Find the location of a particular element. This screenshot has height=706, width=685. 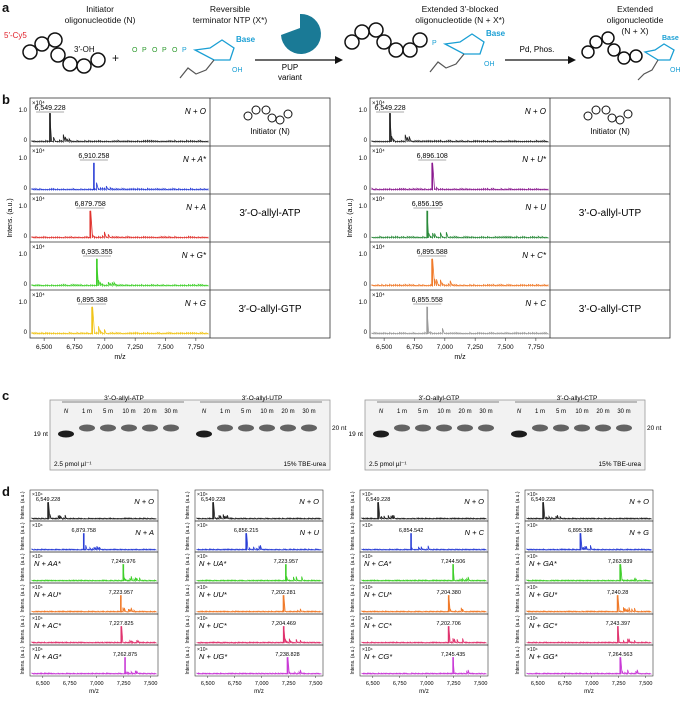

d-col-1-row-4-trace is located at coordinates (259, 635).